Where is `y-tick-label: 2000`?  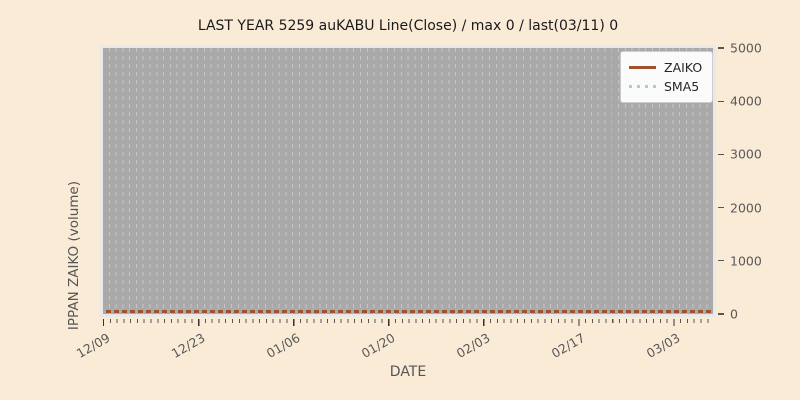 y-tick-label: 2000 is located at coordinates (746, 208).